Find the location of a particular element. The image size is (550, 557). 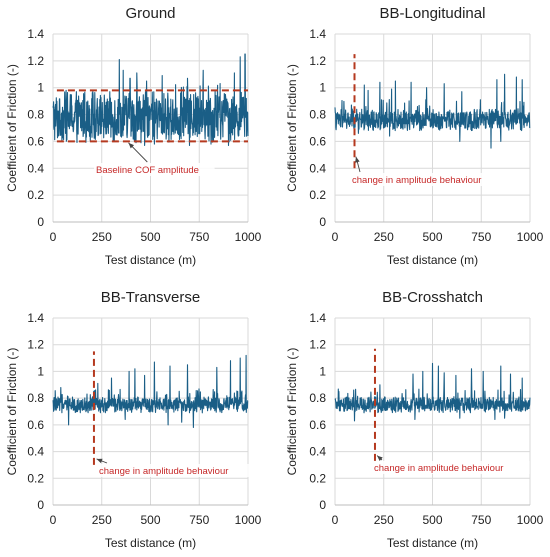

chart-title: BB-Transverse is located at coordinates (150, 297).